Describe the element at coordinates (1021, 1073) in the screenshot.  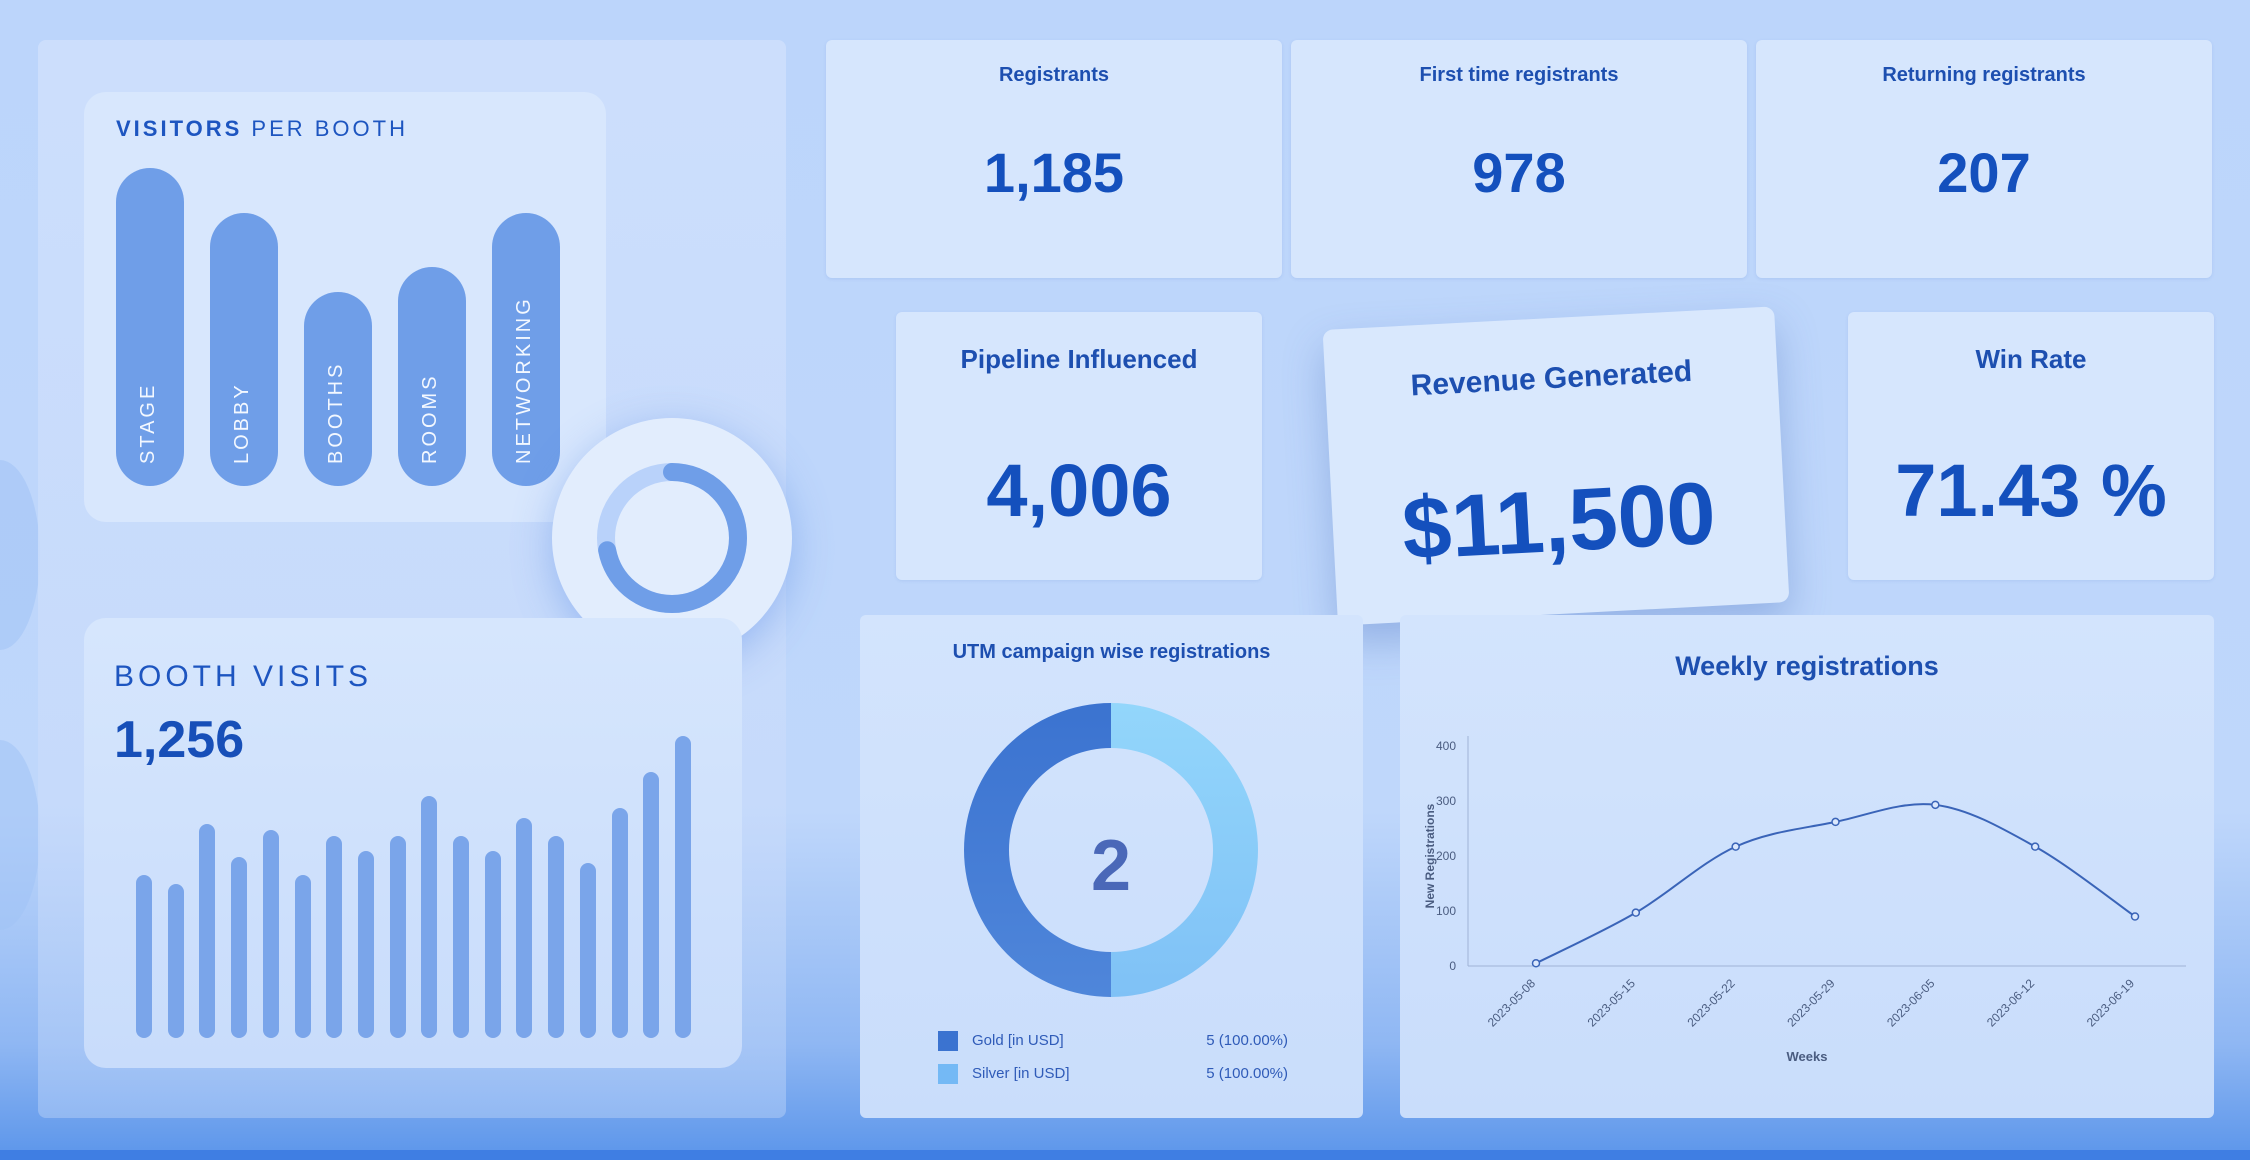
I see `legend-label: Silver [in USD]` at that location.